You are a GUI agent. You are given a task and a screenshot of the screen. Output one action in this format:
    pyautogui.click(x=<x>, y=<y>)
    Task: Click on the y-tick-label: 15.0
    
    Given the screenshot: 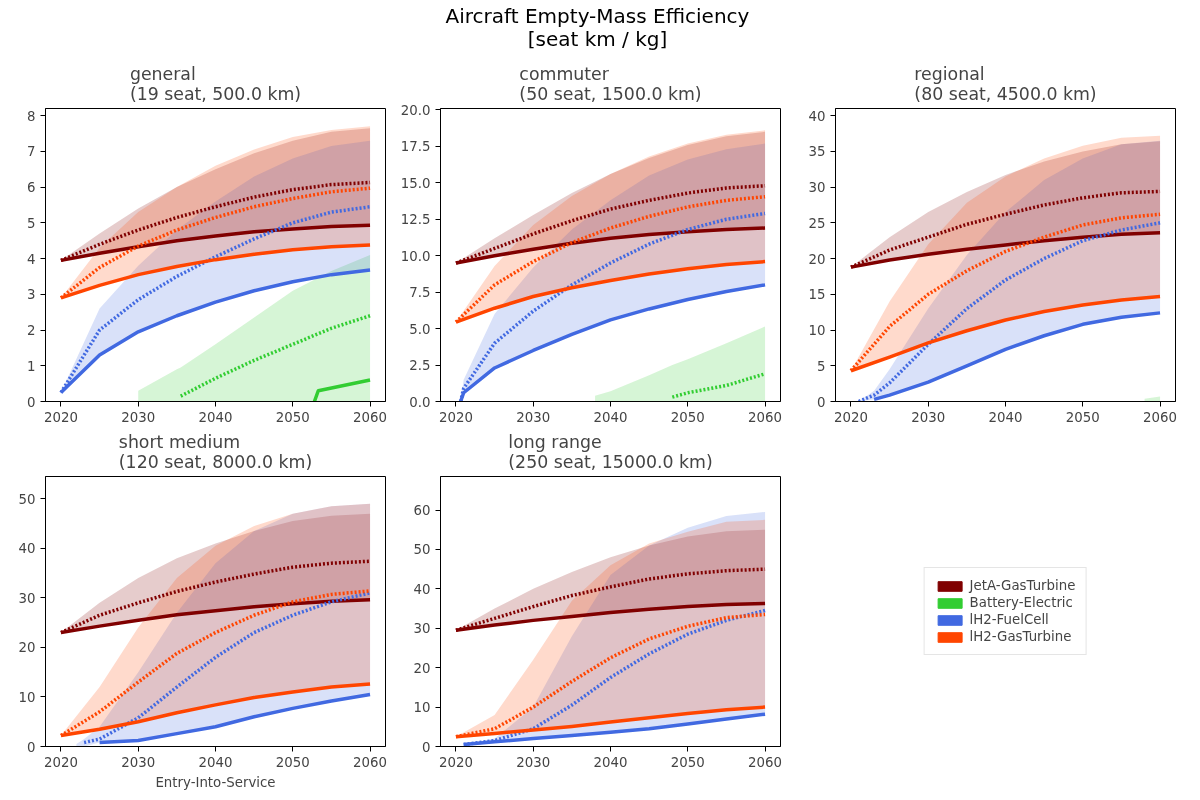 What is the action you would take?
    pyautogui.click(x=415, y=183)
    